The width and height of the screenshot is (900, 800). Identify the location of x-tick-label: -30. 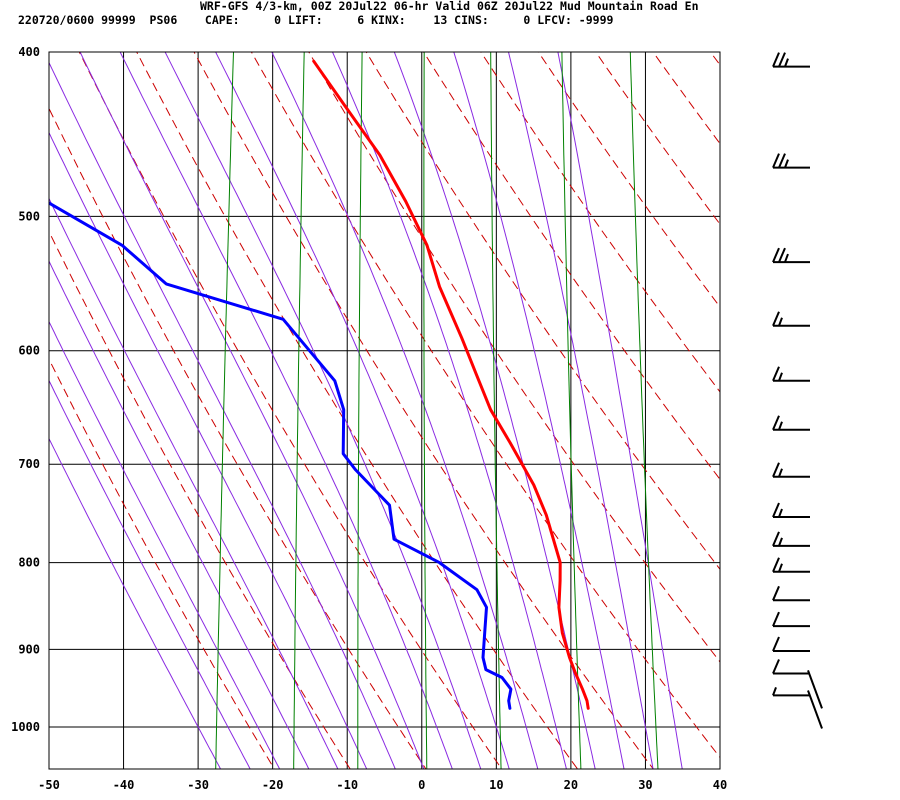
(198, 785).